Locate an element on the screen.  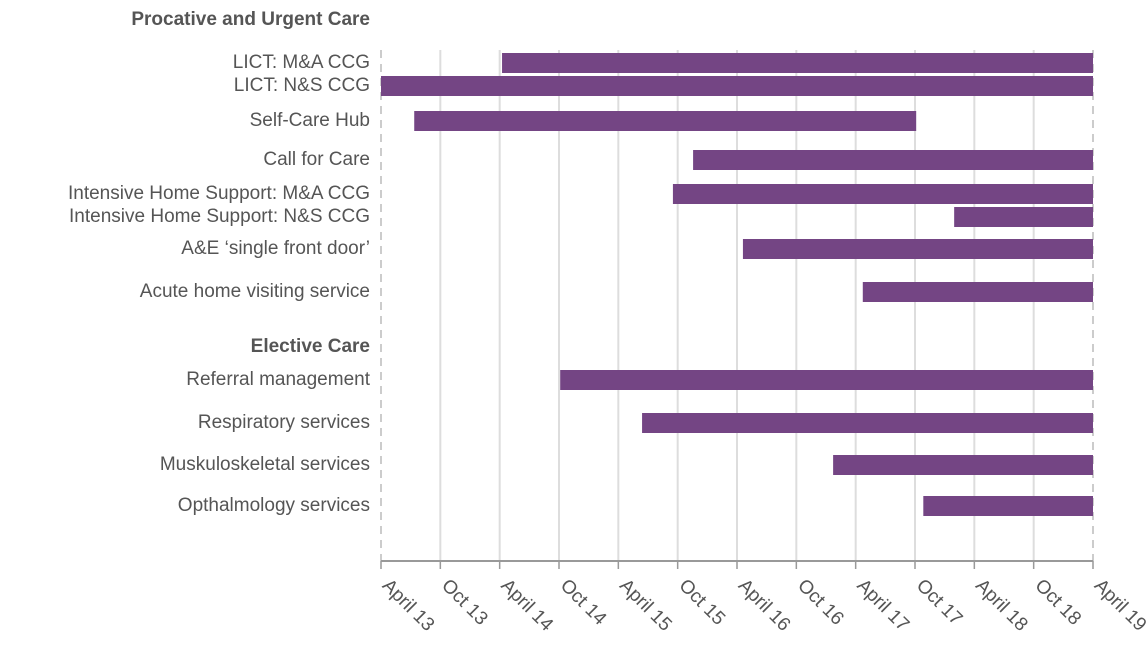
task-label: Referral management is located at coordinates (278, 379).